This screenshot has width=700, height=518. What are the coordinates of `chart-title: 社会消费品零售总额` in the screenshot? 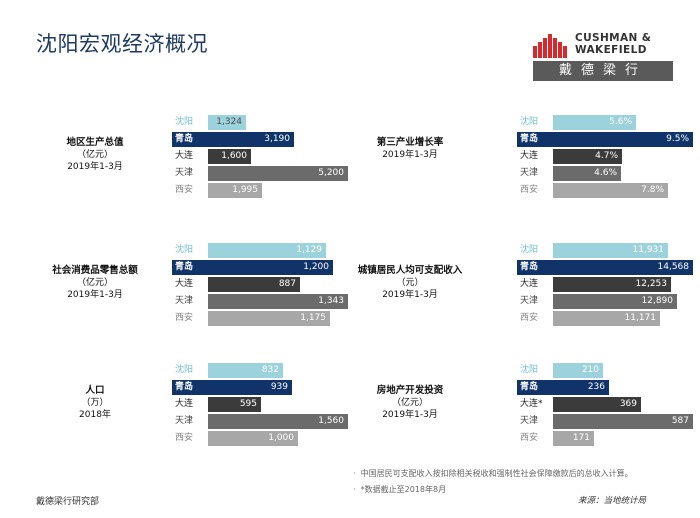 It's located at (95, 270).